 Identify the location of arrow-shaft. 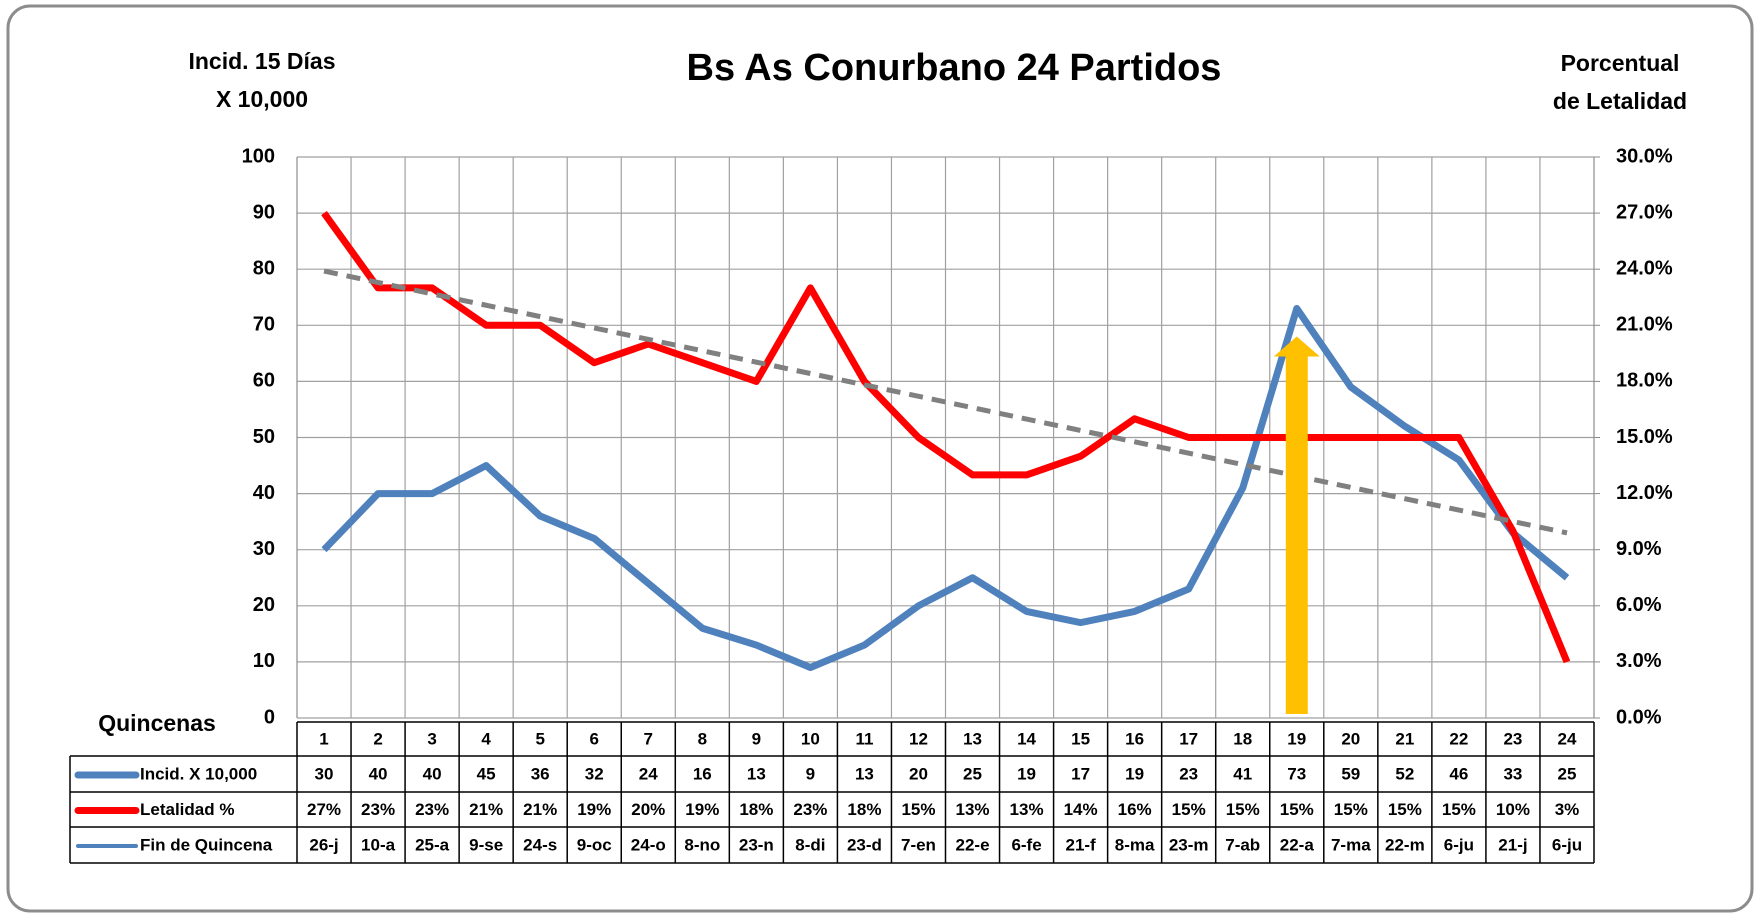
(1296, 534).